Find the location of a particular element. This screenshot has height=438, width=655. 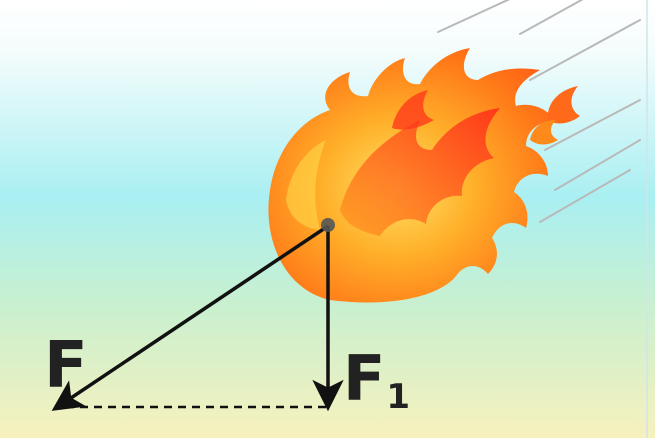

center-point is located at coordinates (328, 225).